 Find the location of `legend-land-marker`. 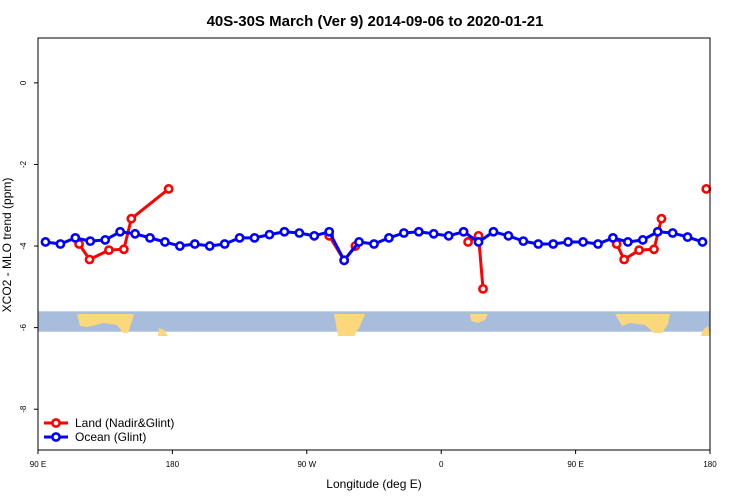

legend-land-marker is located at coordinates (56, 423).